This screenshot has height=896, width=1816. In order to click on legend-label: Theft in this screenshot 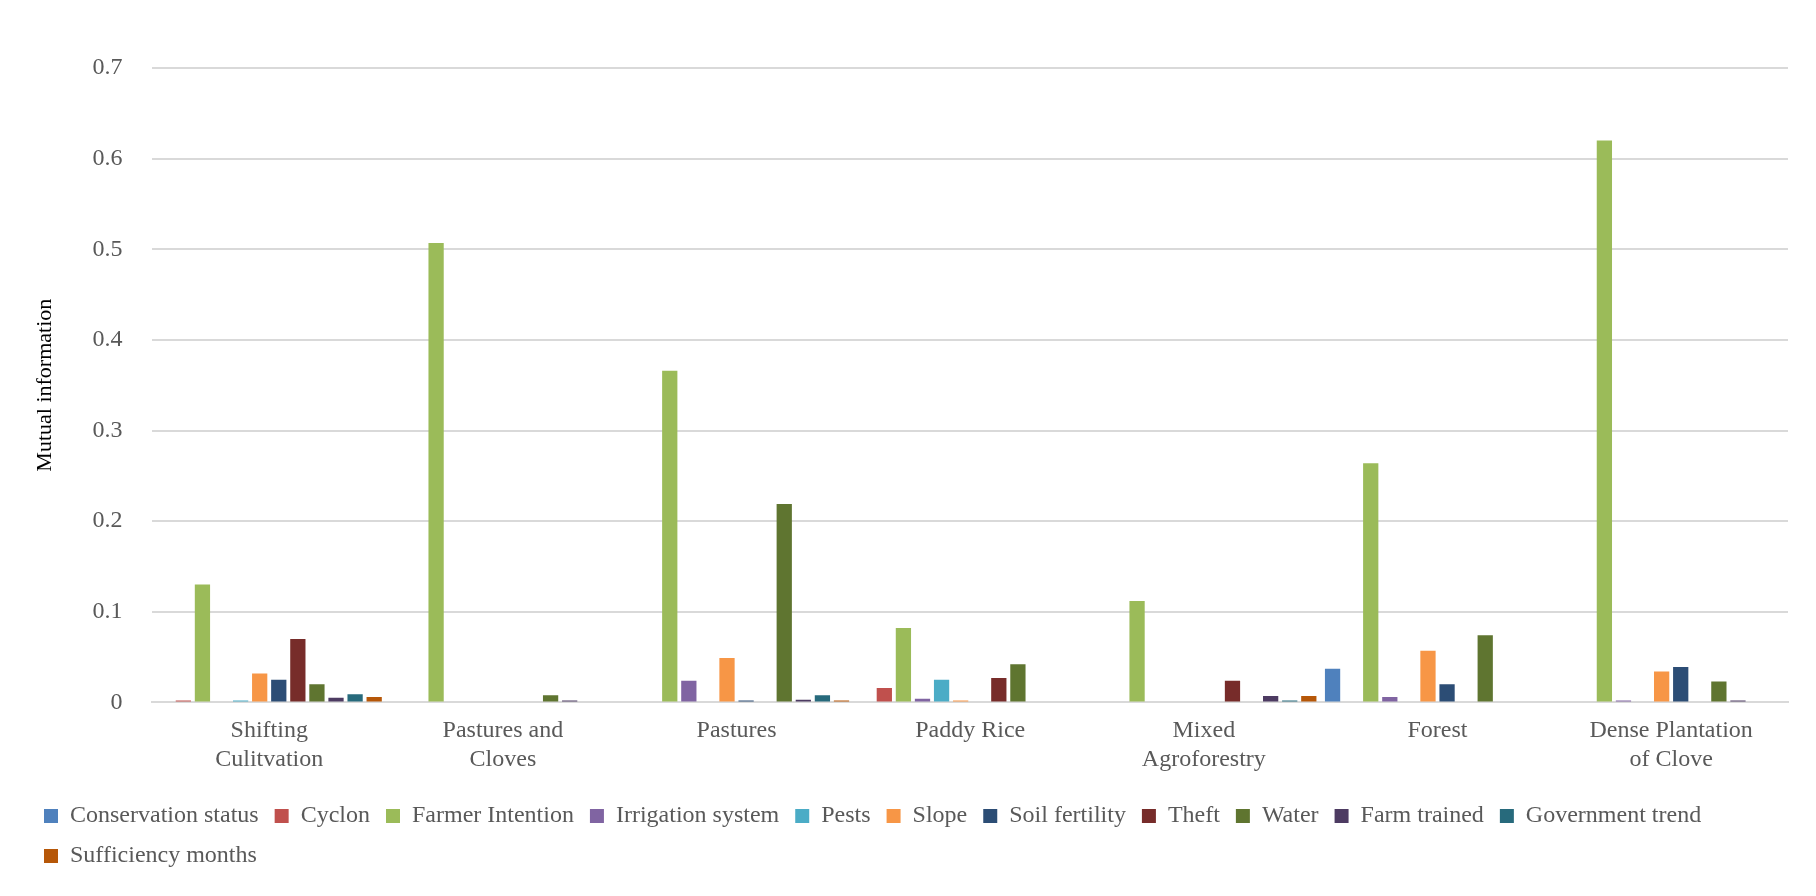, I will do `click(1194, 814)`.